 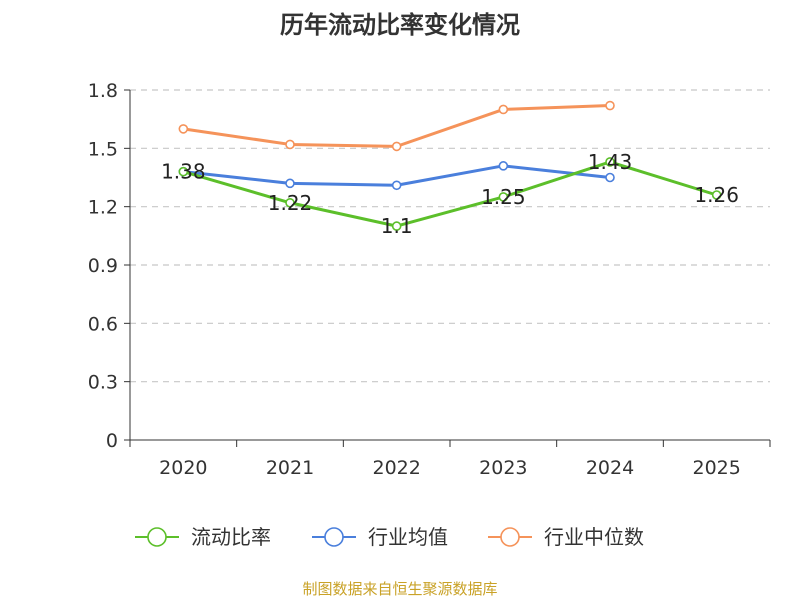 I want to click on x-tick-label-2025: 2025, so click(x=716, y=468).